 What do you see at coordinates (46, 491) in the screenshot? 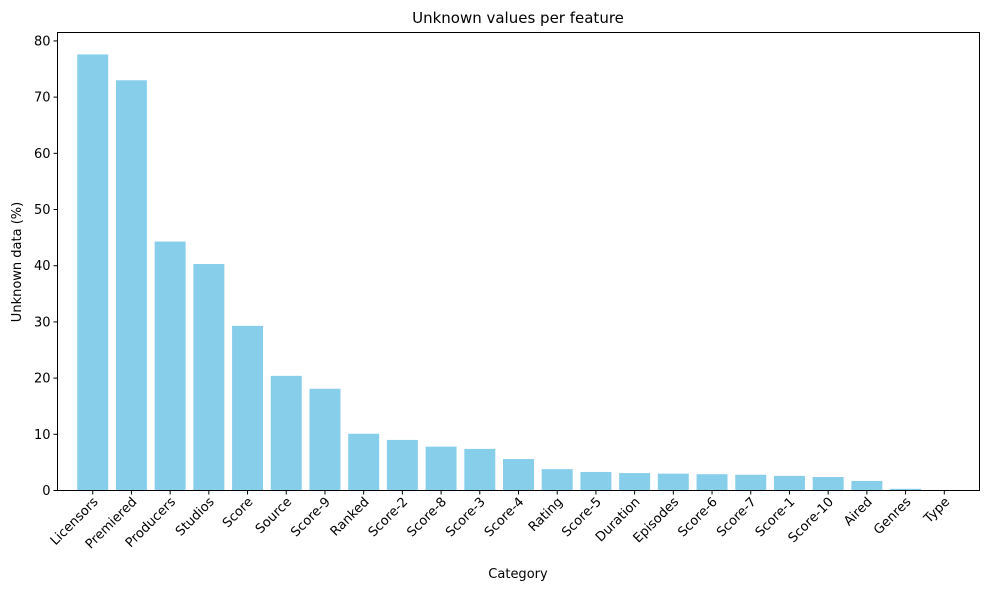
I see `y-tick-label: 0` at bounding box center [46, 491].